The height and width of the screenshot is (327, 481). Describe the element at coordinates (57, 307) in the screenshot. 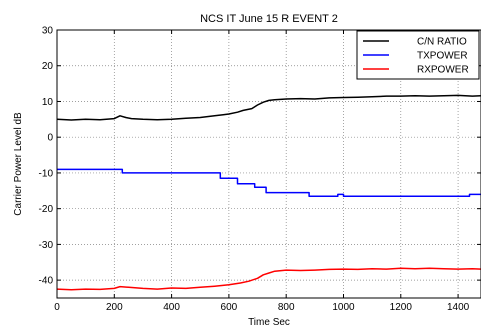

I see `x-tick-label: 0` at that location.